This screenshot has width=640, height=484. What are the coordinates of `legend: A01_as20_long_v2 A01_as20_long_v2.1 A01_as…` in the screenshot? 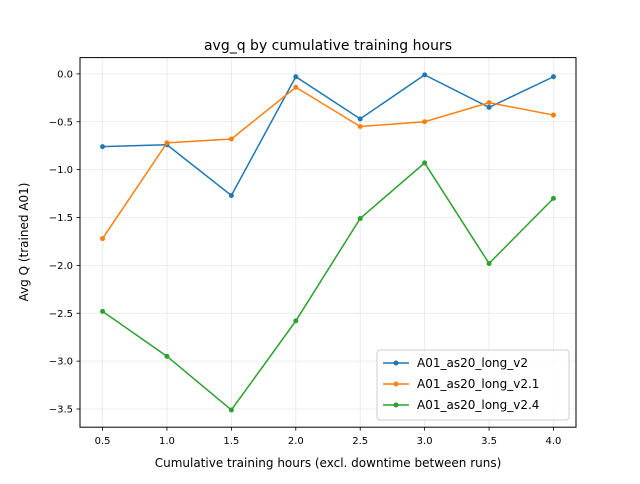 It's located at (473, 385).